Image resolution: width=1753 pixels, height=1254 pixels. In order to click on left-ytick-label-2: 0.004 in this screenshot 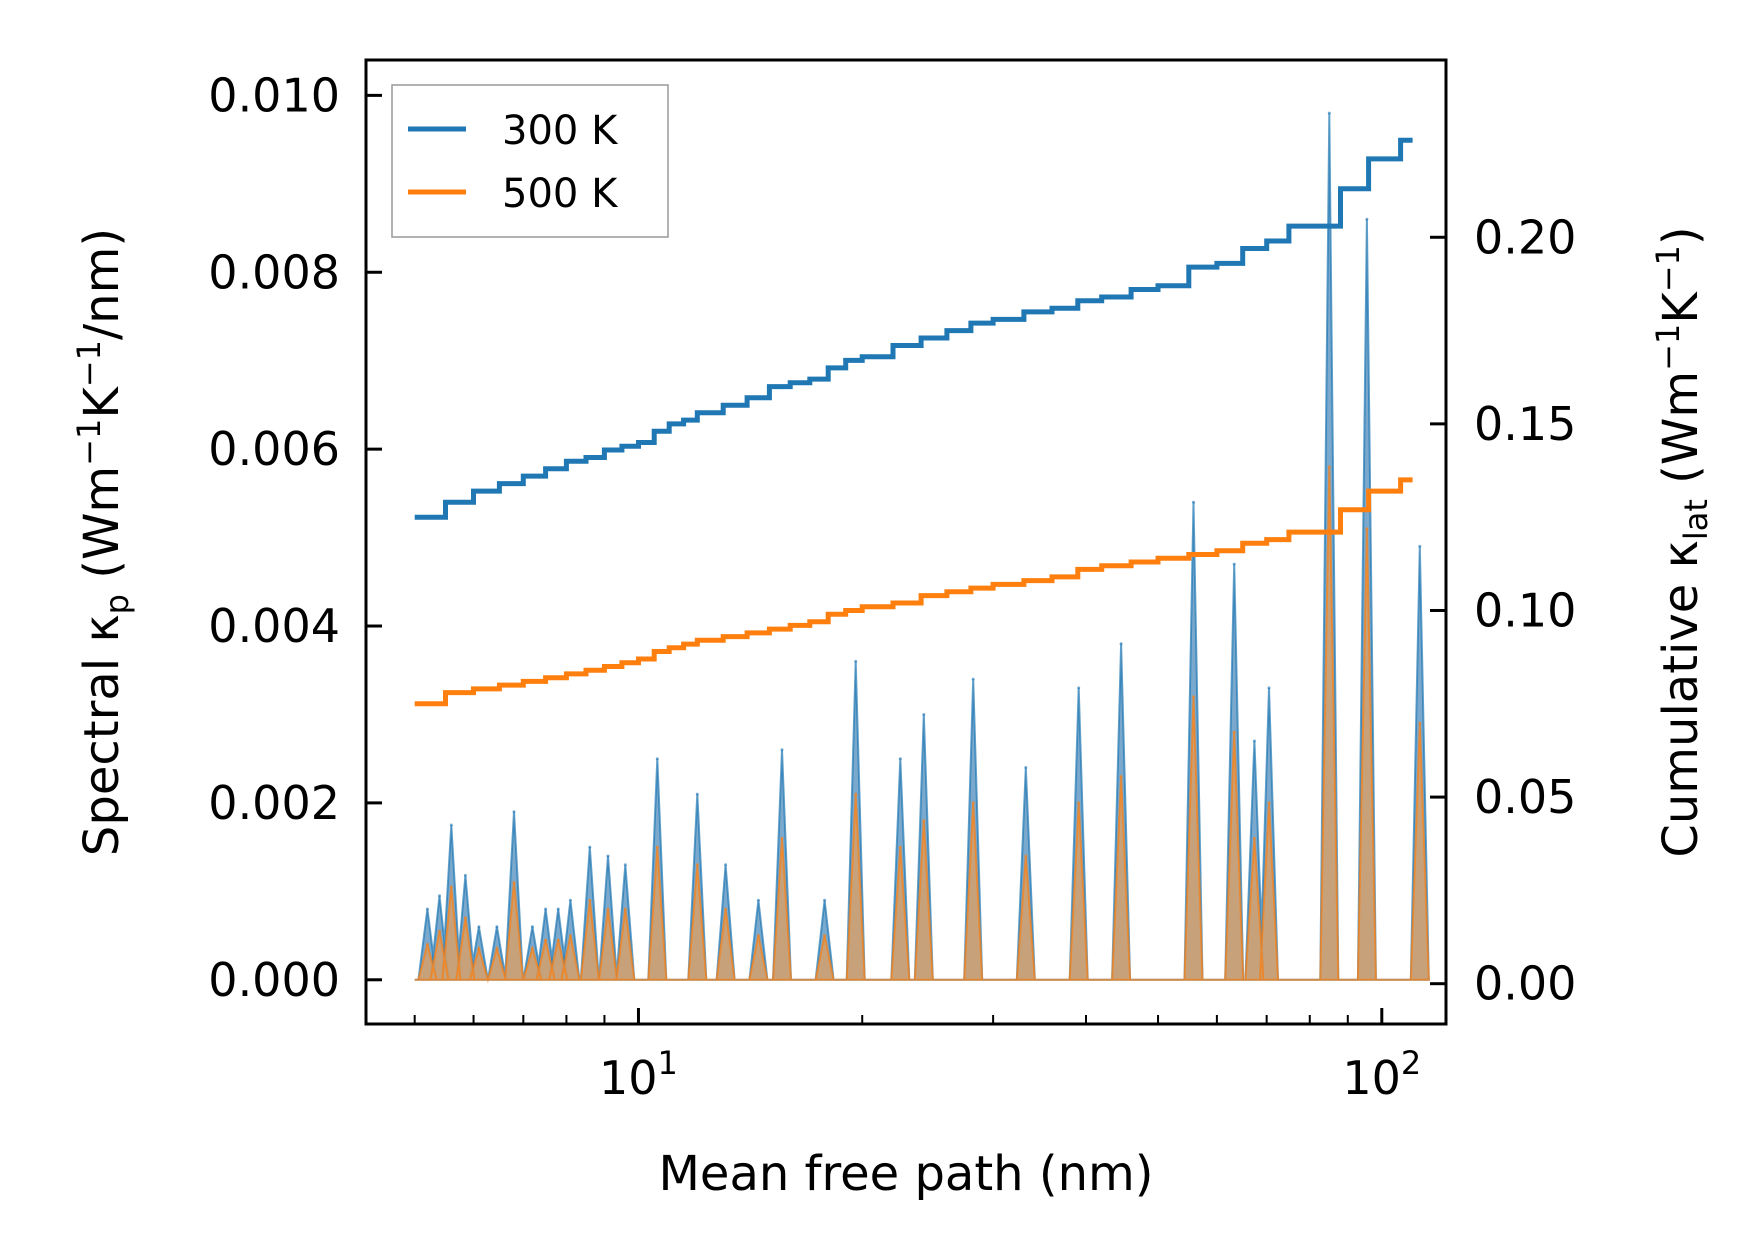, I will do `click(274, 626)`.